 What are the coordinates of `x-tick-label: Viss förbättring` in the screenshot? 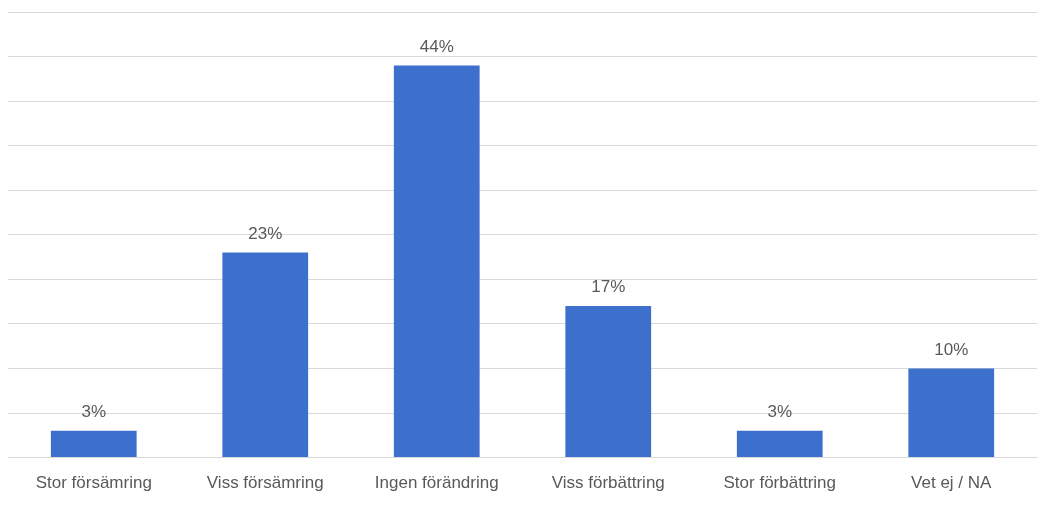 It's located at (608, 483).